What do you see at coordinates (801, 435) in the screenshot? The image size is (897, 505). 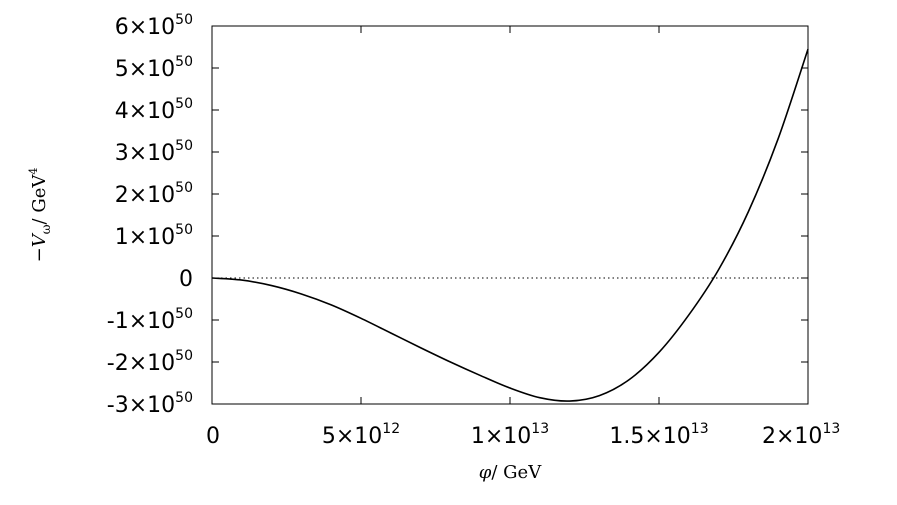 I see `x-tick-label: 2×10¹³` at bounding box center [801, 435].